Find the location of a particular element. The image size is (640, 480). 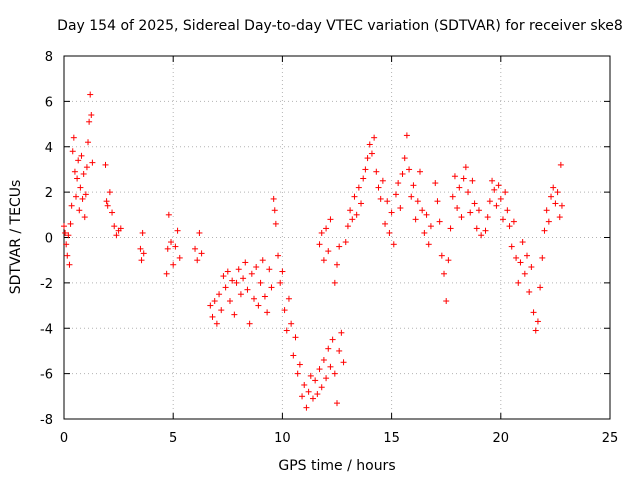

x-tick-label: 25 is located at coordinates (610, 438).